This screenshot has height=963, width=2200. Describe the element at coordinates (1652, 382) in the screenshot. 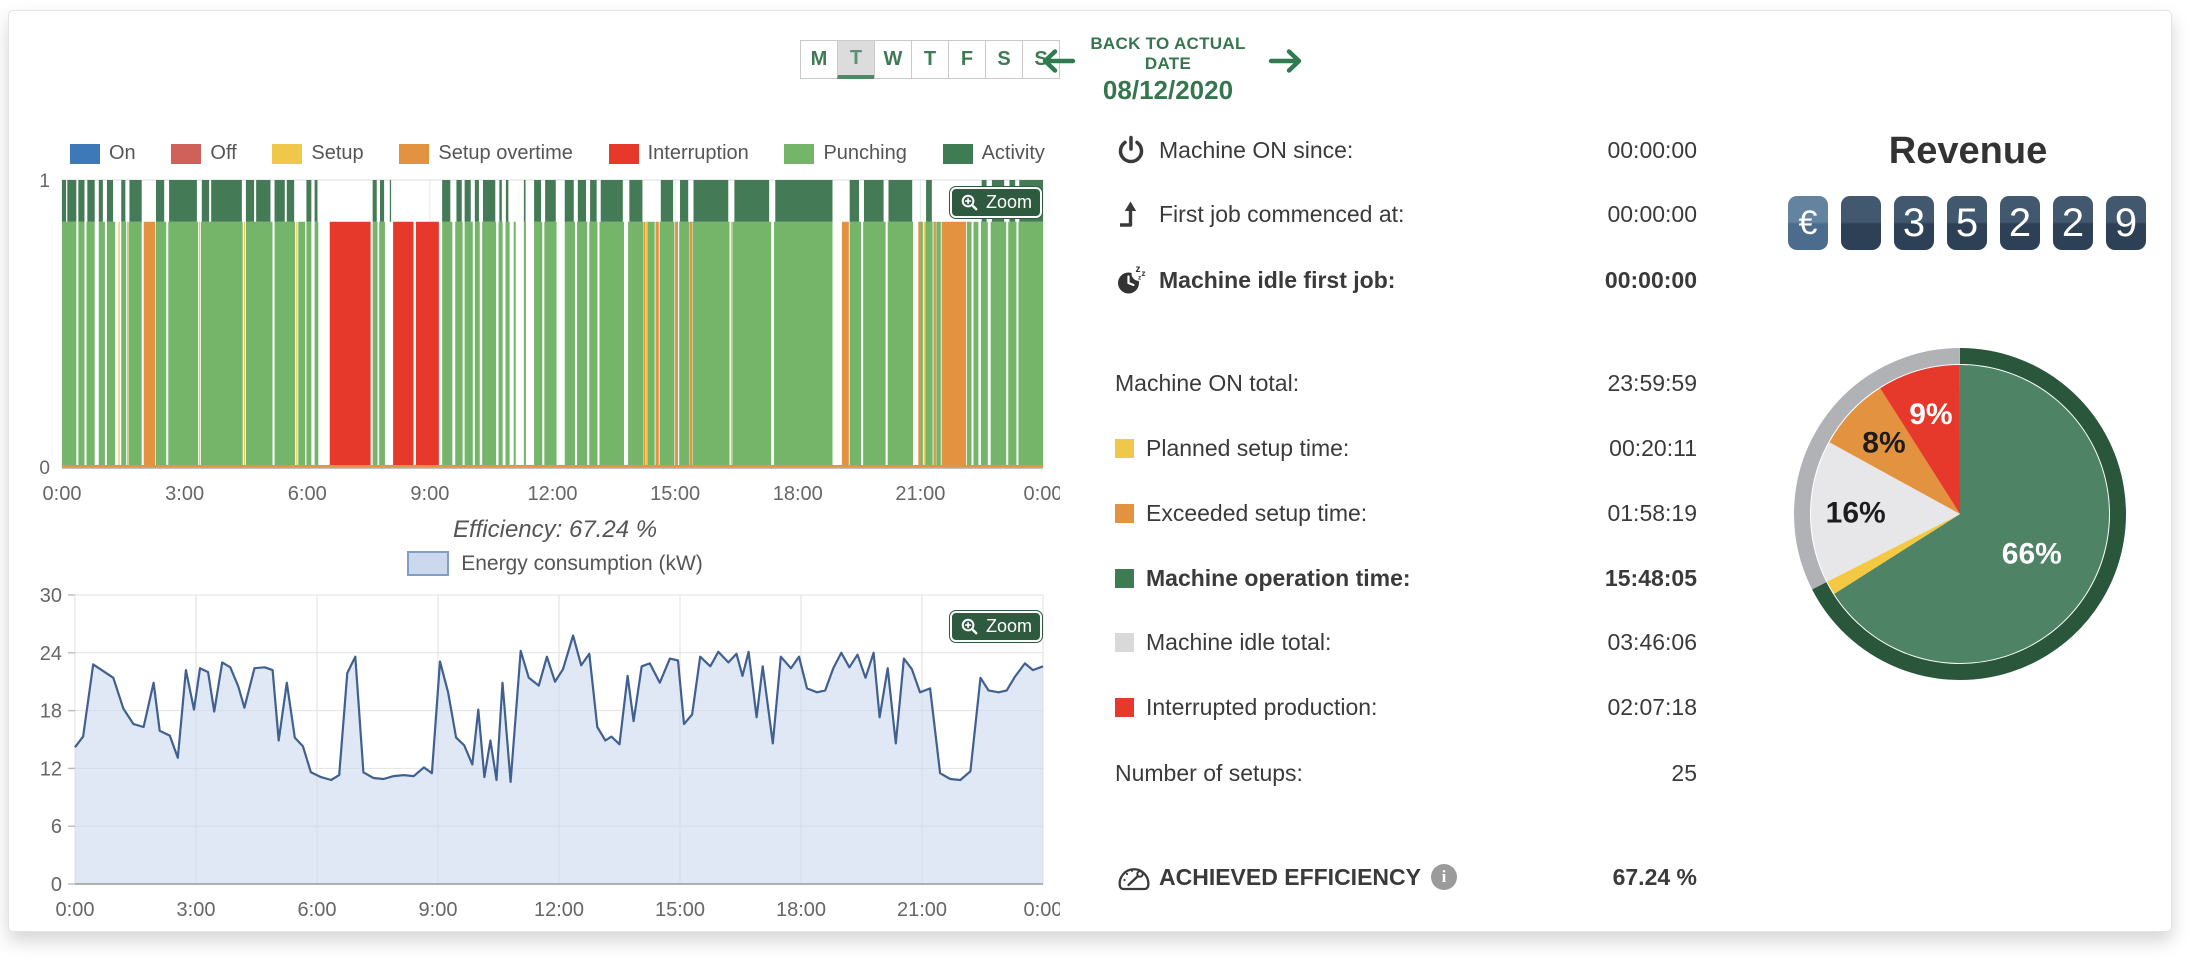

I see `stat-value: 23:59:59` at that location.